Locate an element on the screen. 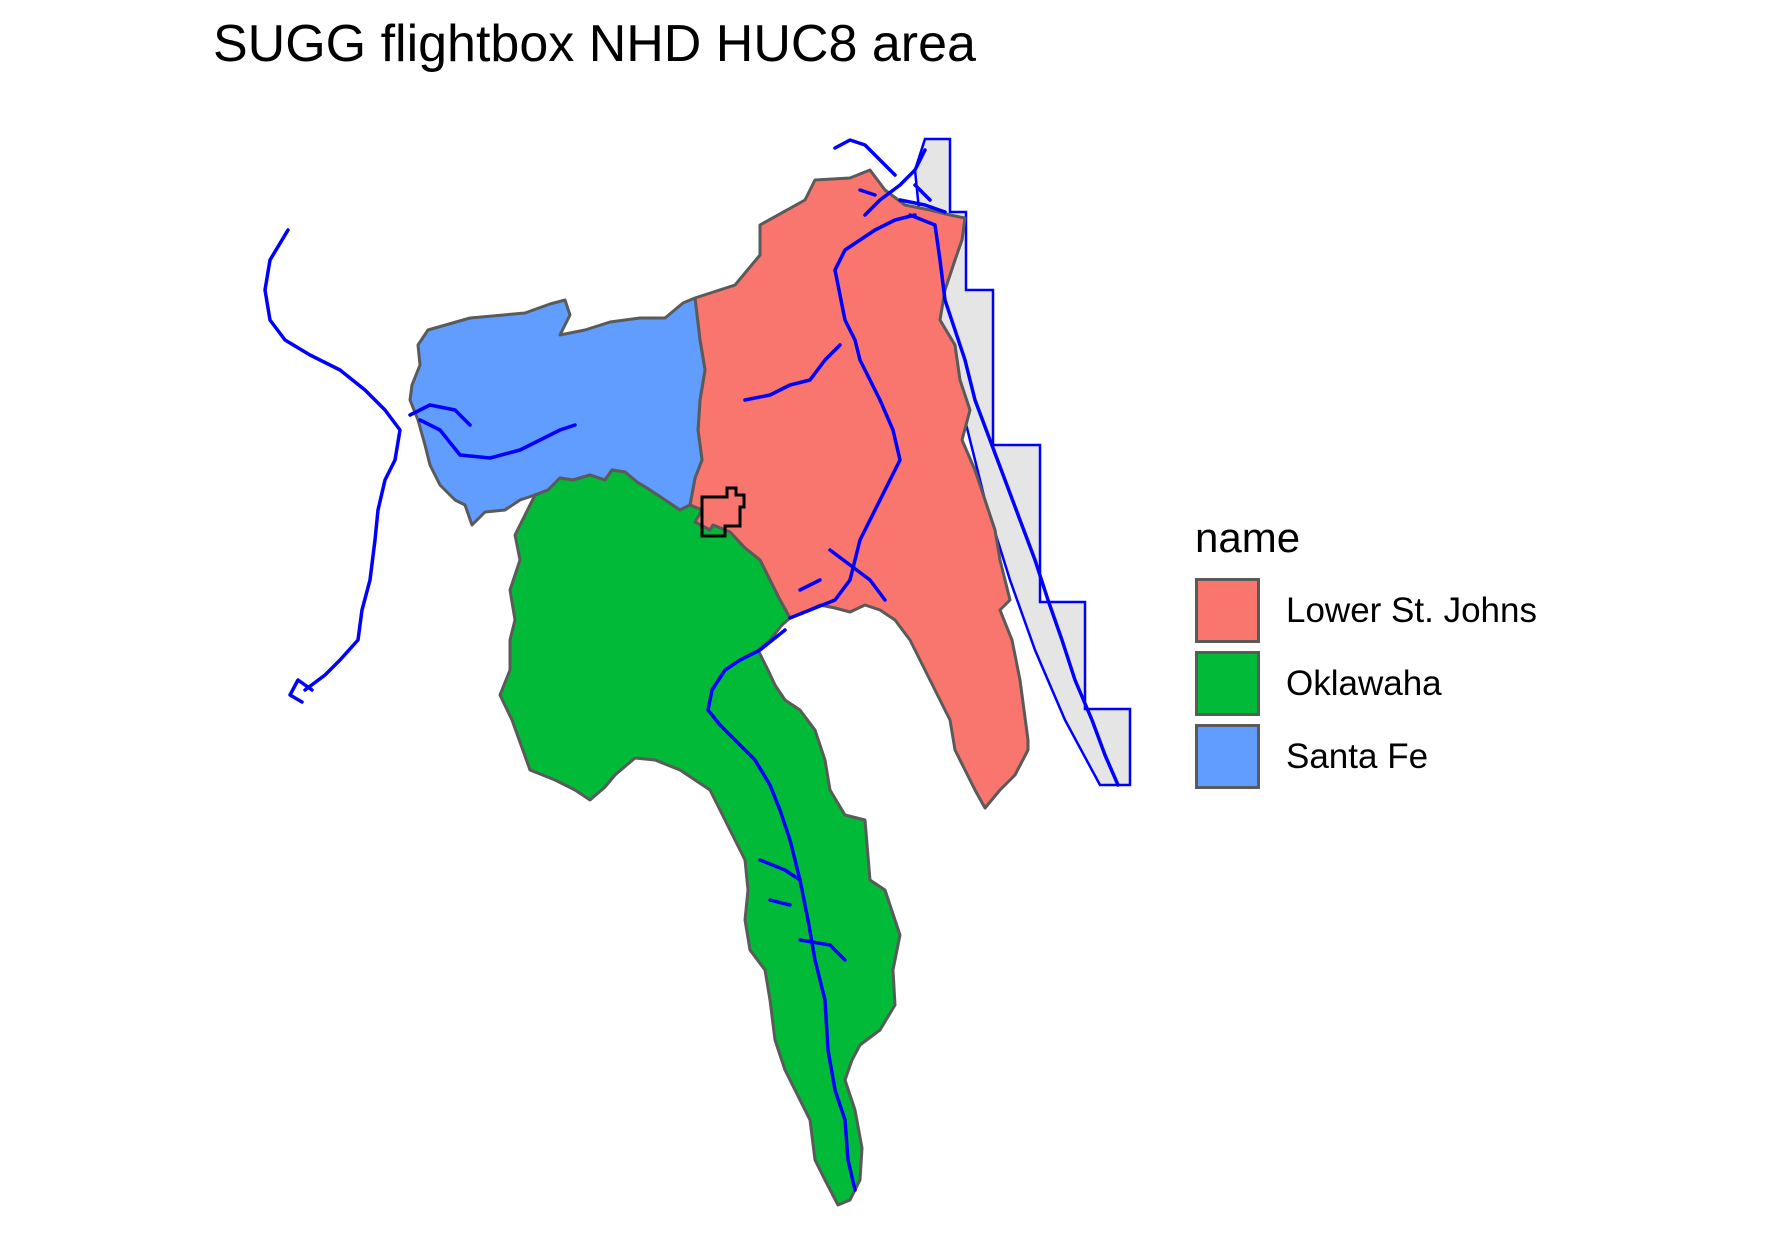 The height and width of the screenshot is (1243, 1771). legend-label: Oklawaha is located at coordinates (1364, 683).